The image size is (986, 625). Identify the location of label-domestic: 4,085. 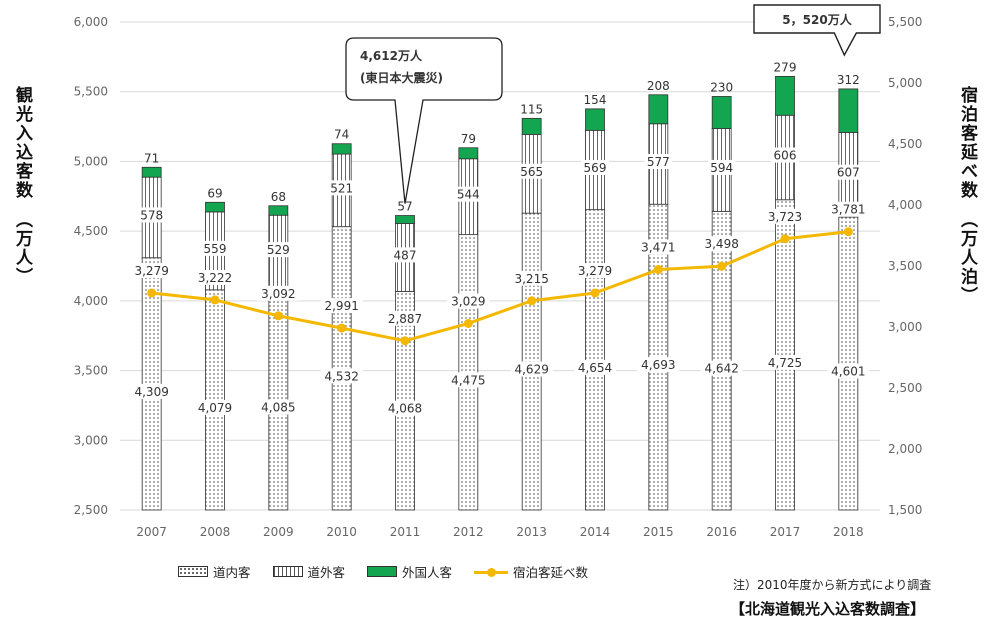
(278, 408).